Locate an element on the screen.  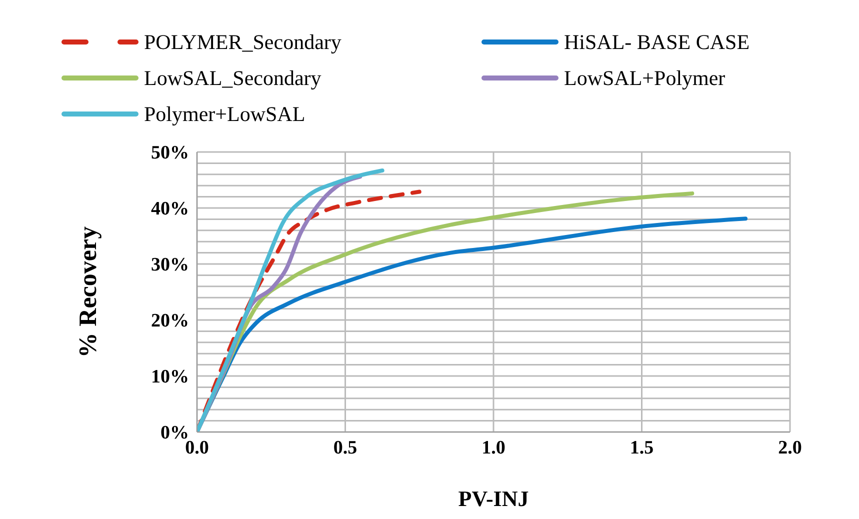
x-tick-label: 1.0 is located at coordinates (494, 447).